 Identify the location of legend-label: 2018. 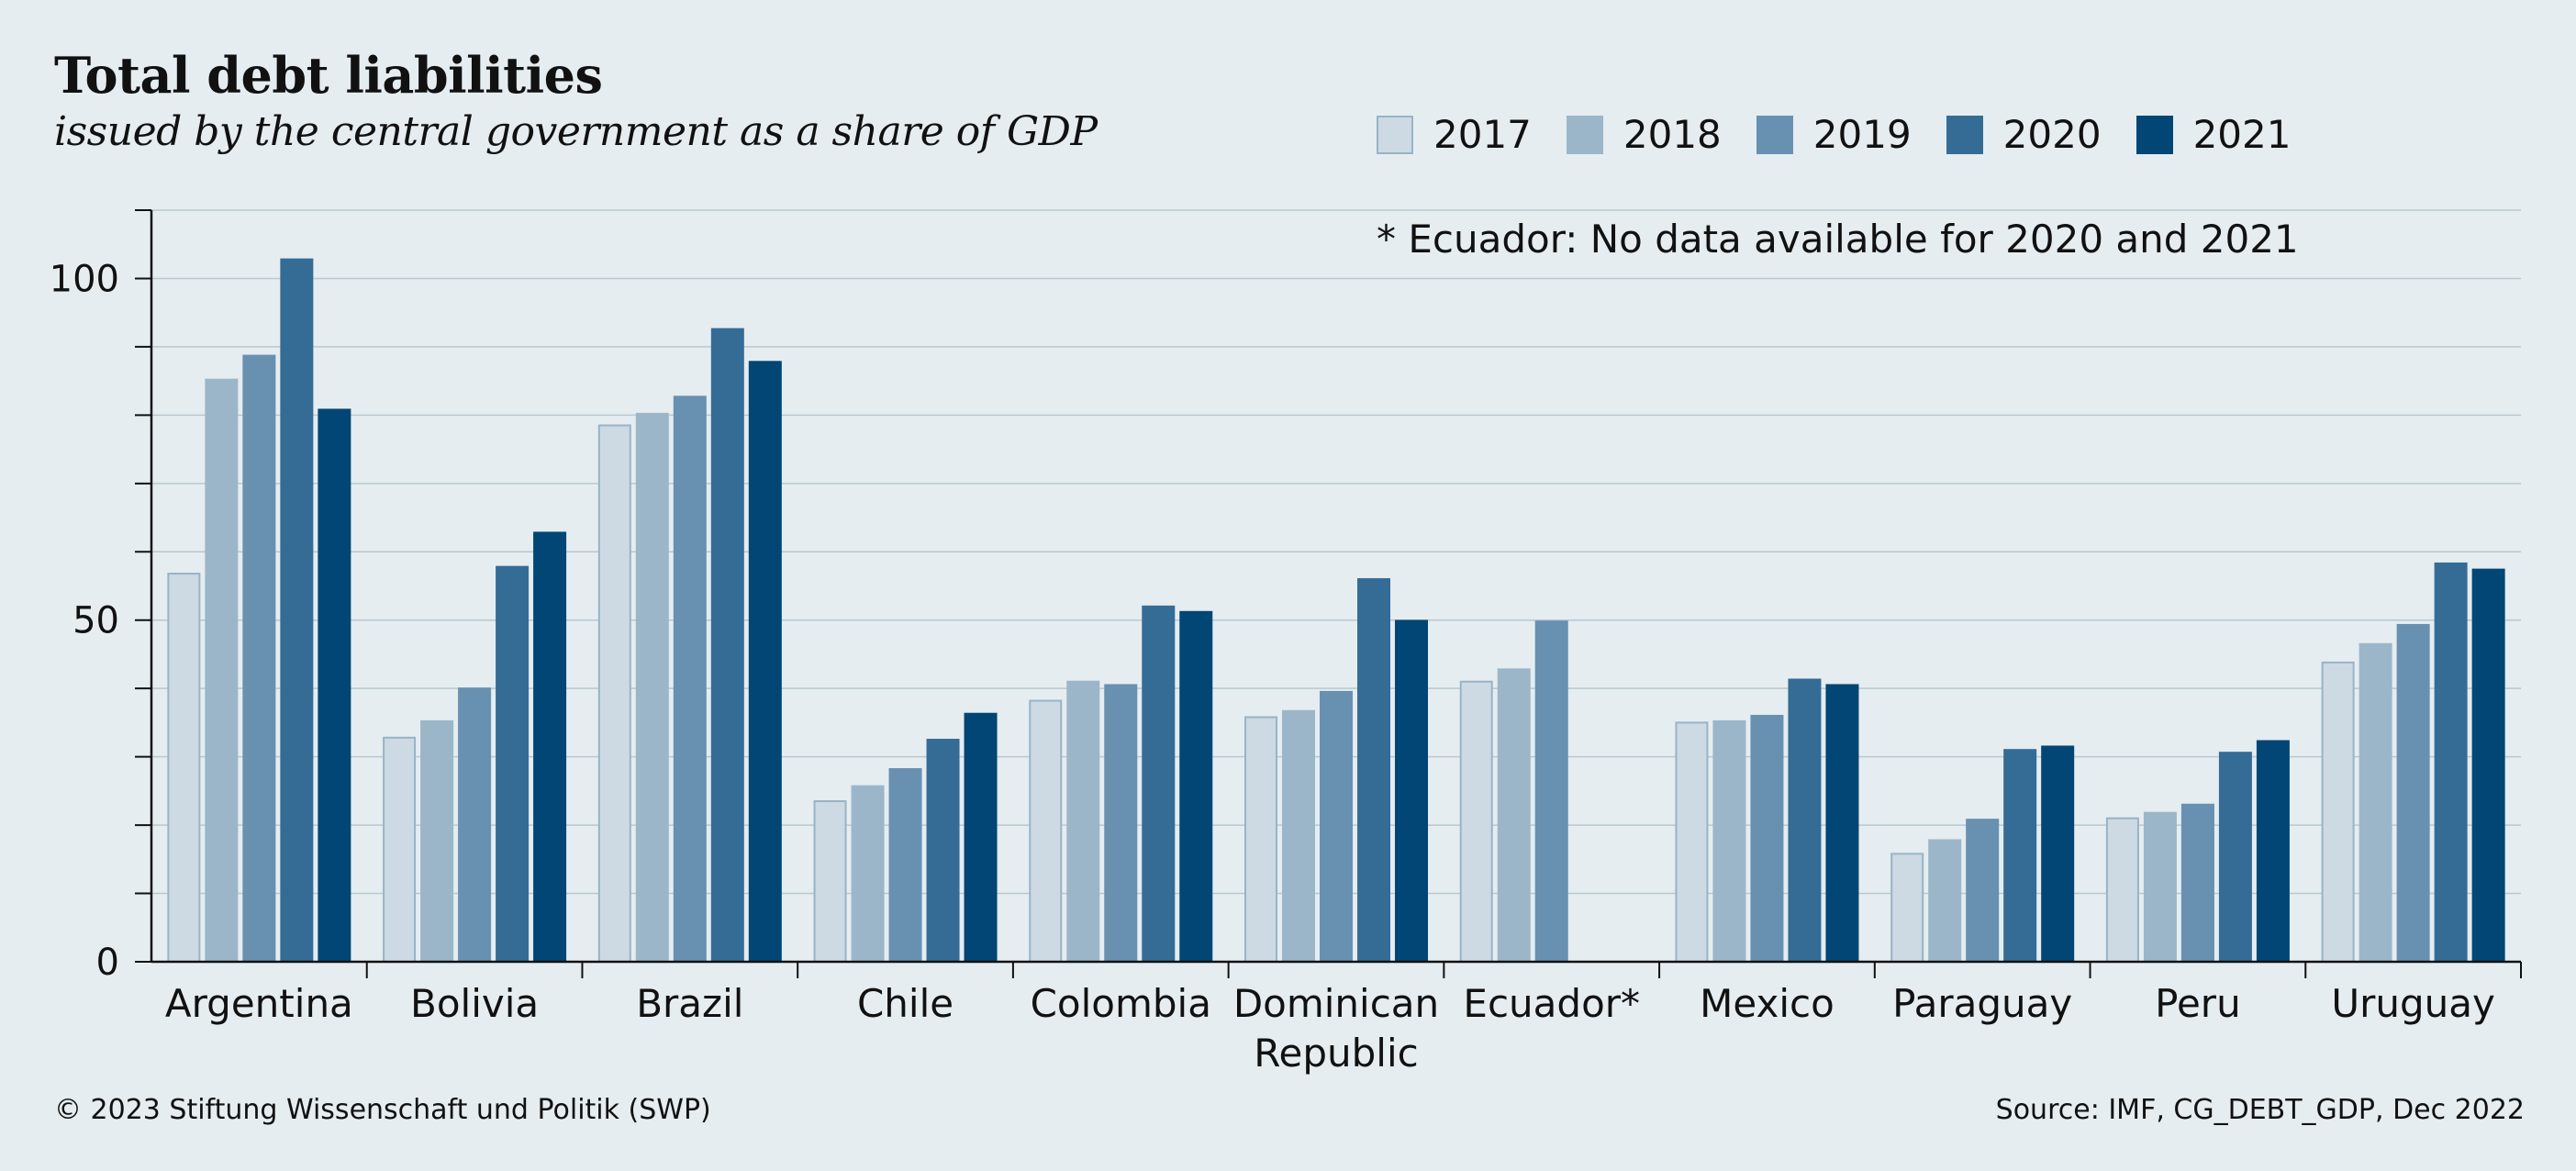
(1673, 134).